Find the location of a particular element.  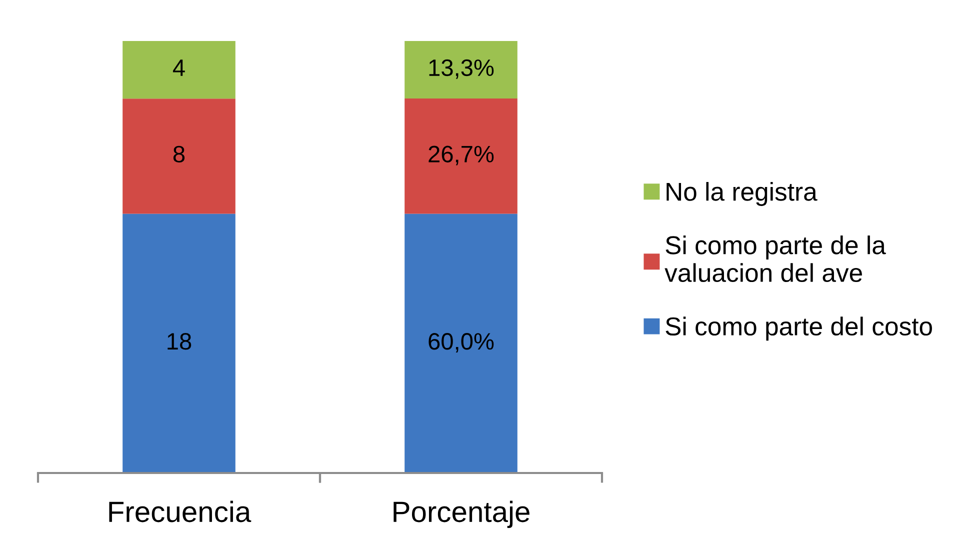

data-label: 8 is located at coordinates (179, 154).